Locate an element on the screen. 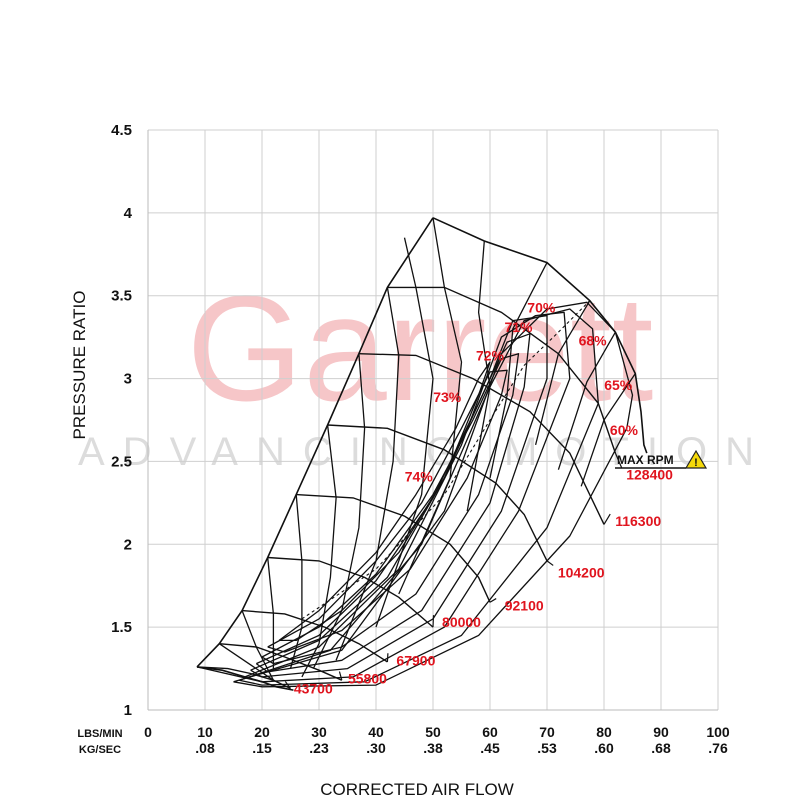  x-tick-label: 100 is located at coordinates (718, 732).